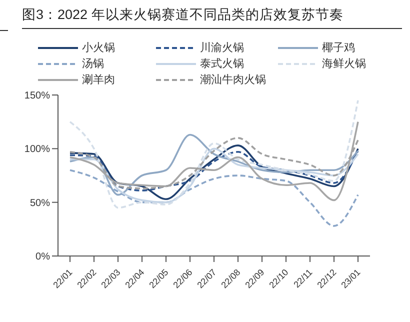 The height and width of the screenshot is (322, 410). I want to click on chart-title: 图3：2022 年以来火锅赛道不同品类的店效复苏节奏, so click(212, 17).